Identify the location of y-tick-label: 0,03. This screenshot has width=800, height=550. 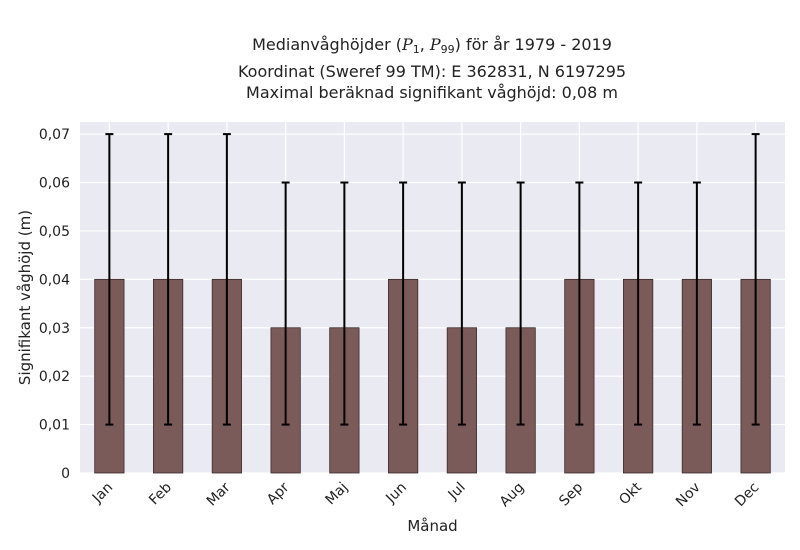
(54, 329).